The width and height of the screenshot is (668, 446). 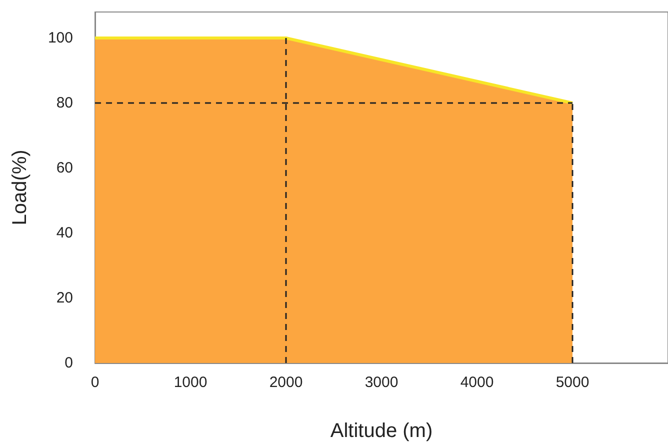 I want to click on y-tick-label: 80, so click(x=64, y=103).